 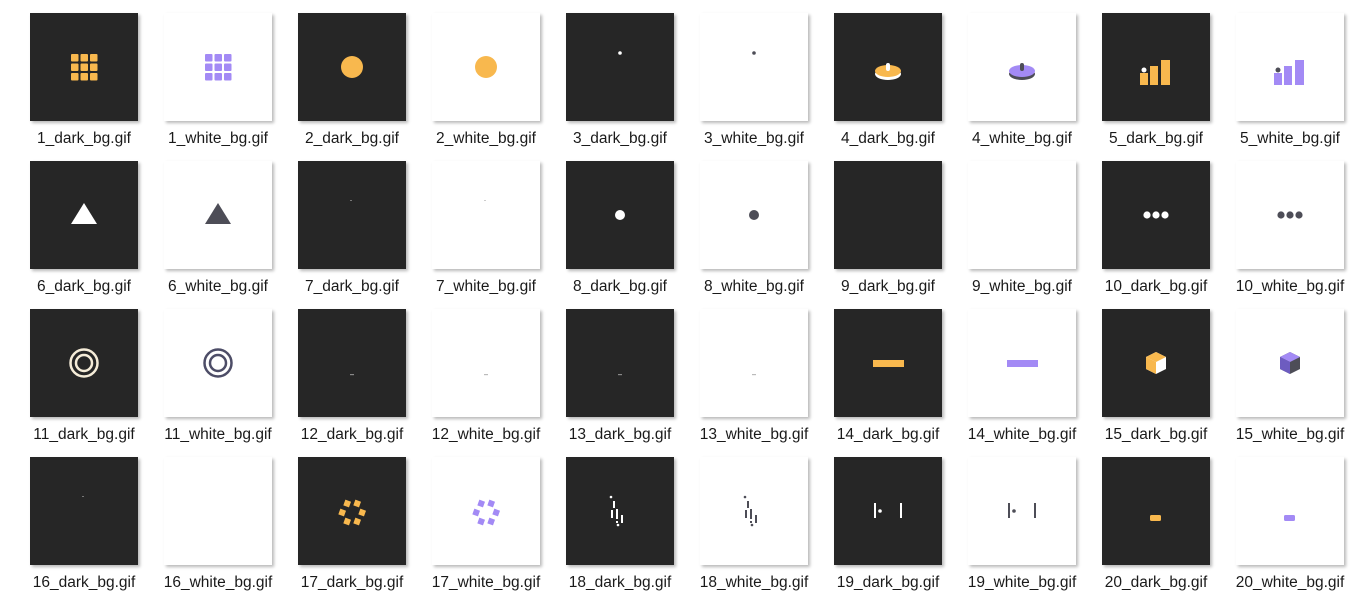 I want to click on file-item: 12_white_bg.gif, so click(x=499, y=383).